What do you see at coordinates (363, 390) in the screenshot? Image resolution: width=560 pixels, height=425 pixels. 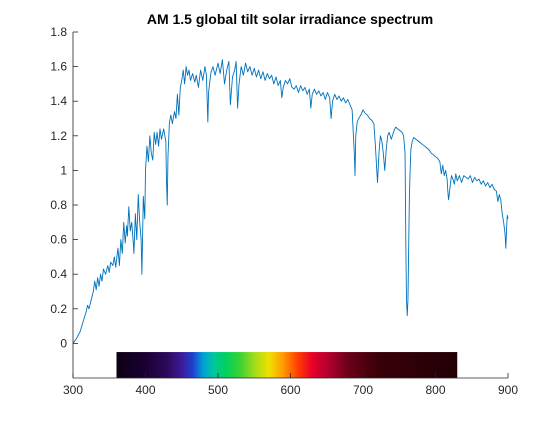 I see `x-tick-label: 700` at bounding box center [363, 390].